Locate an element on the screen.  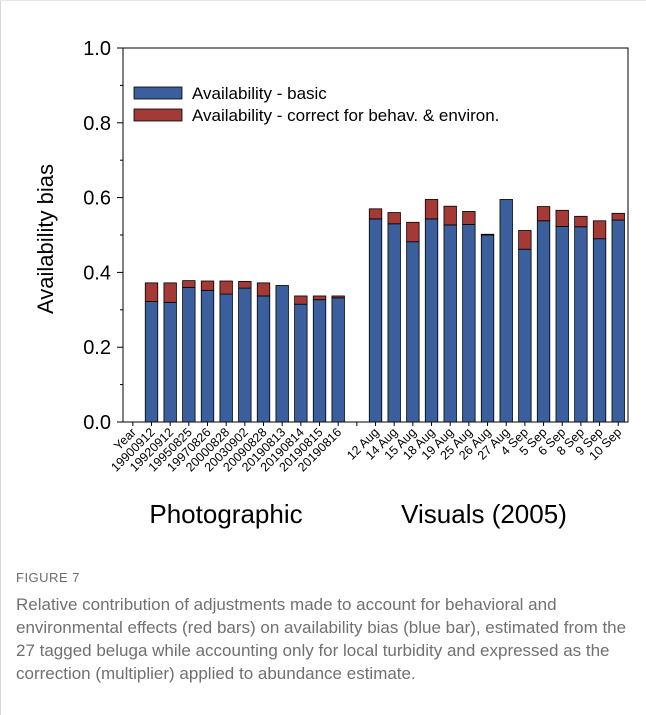
y-tick-label: 0.8 is located at coordinates (97, 124).